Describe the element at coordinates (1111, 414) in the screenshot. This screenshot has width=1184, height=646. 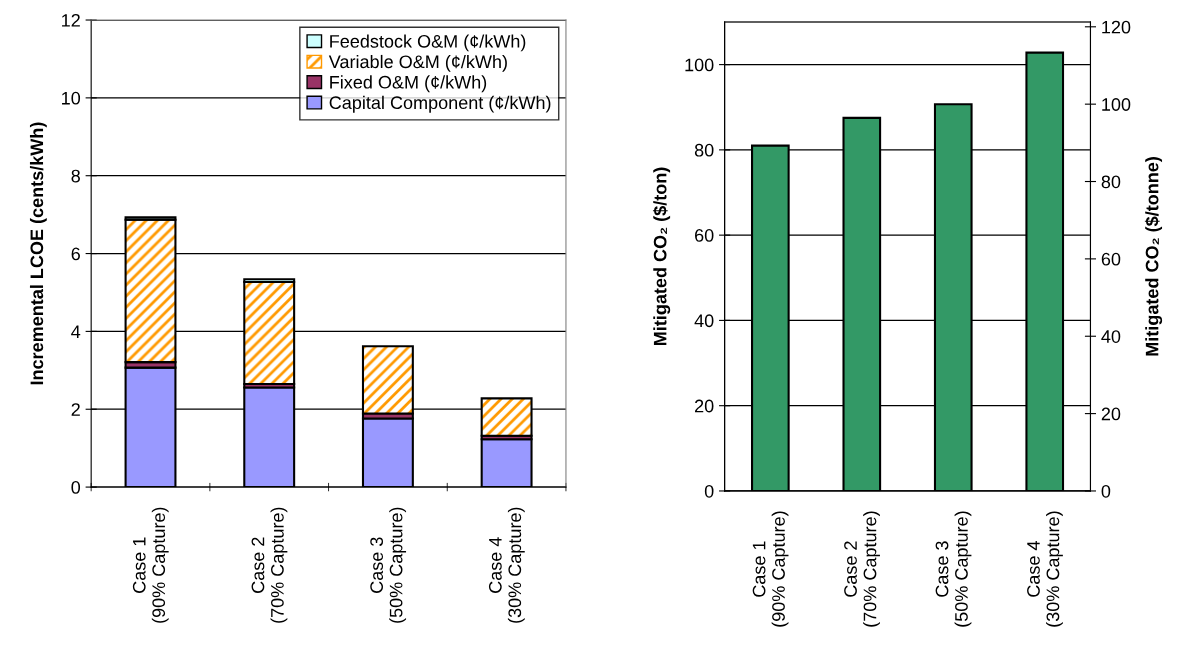
I see `y2-tick-label: 20` at that location.